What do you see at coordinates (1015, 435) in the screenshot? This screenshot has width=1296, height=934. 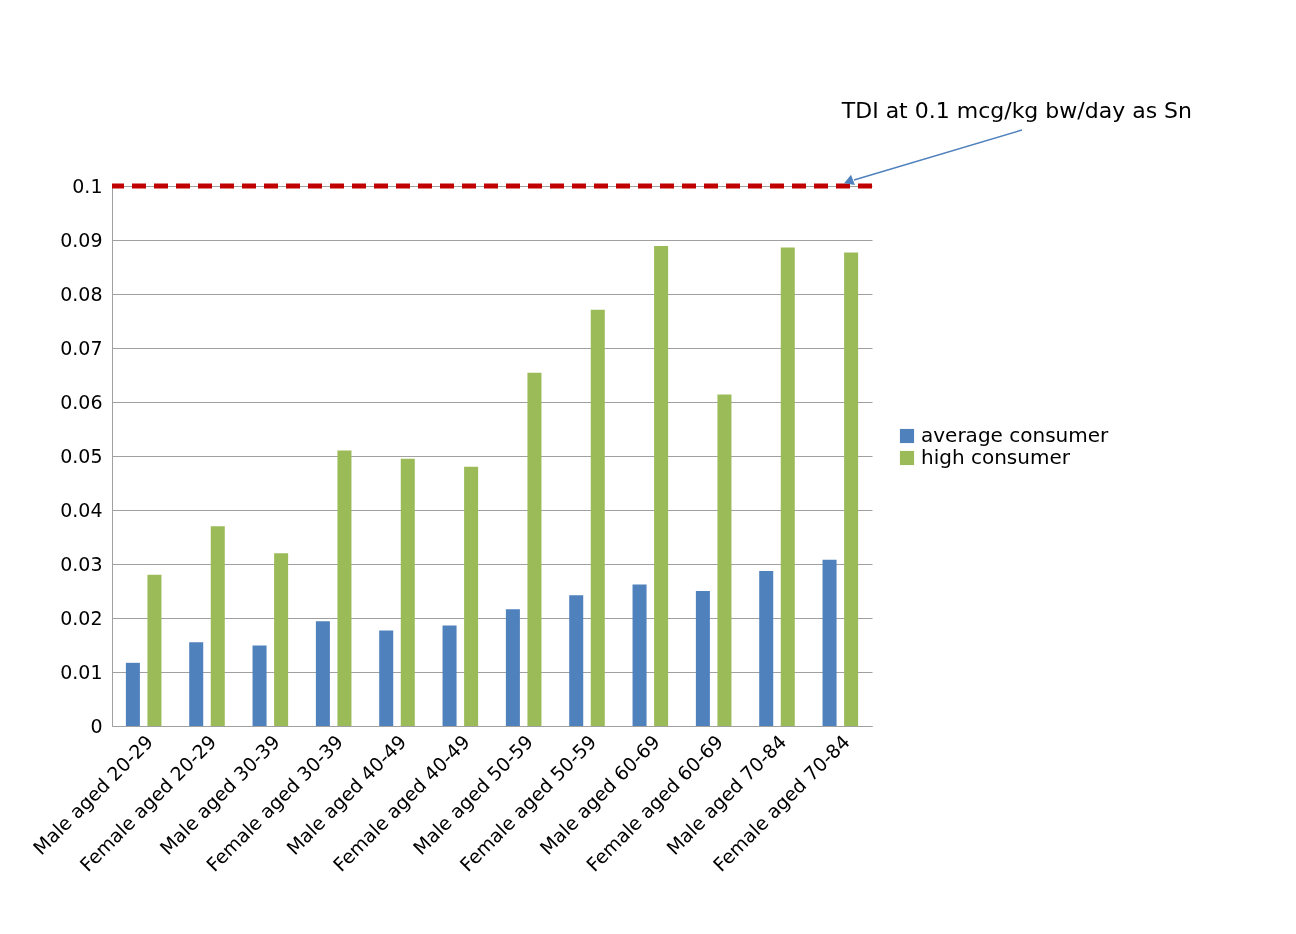 I see `legend-label: average consumer` at bounding box center [1015, 435].